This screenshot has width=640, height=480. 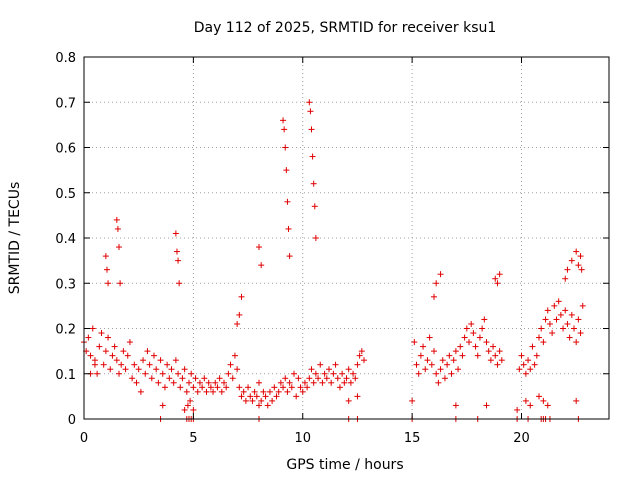 What do you see at coordinates (193, 438) in the screenshot?
I see `x-tick-label: 5` at bounding box center [193, 438].